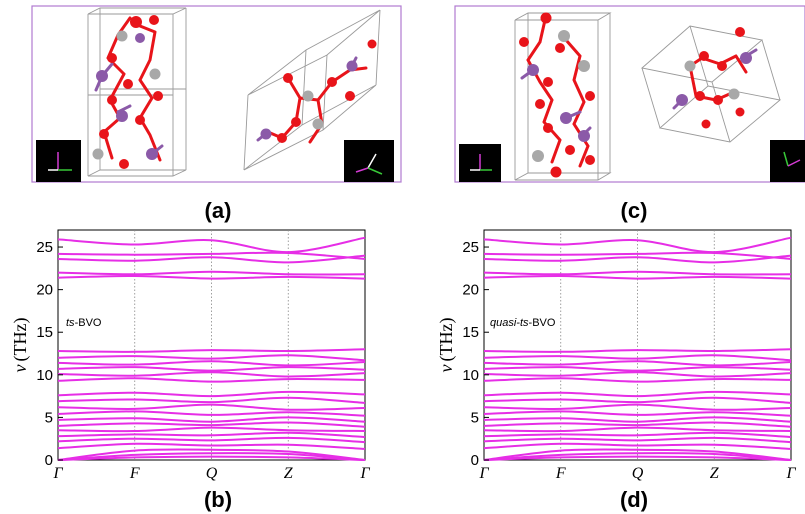  Describe the element at coordinates (560, 473) in the screenshot. I see `x-tick-label: F` at that location.